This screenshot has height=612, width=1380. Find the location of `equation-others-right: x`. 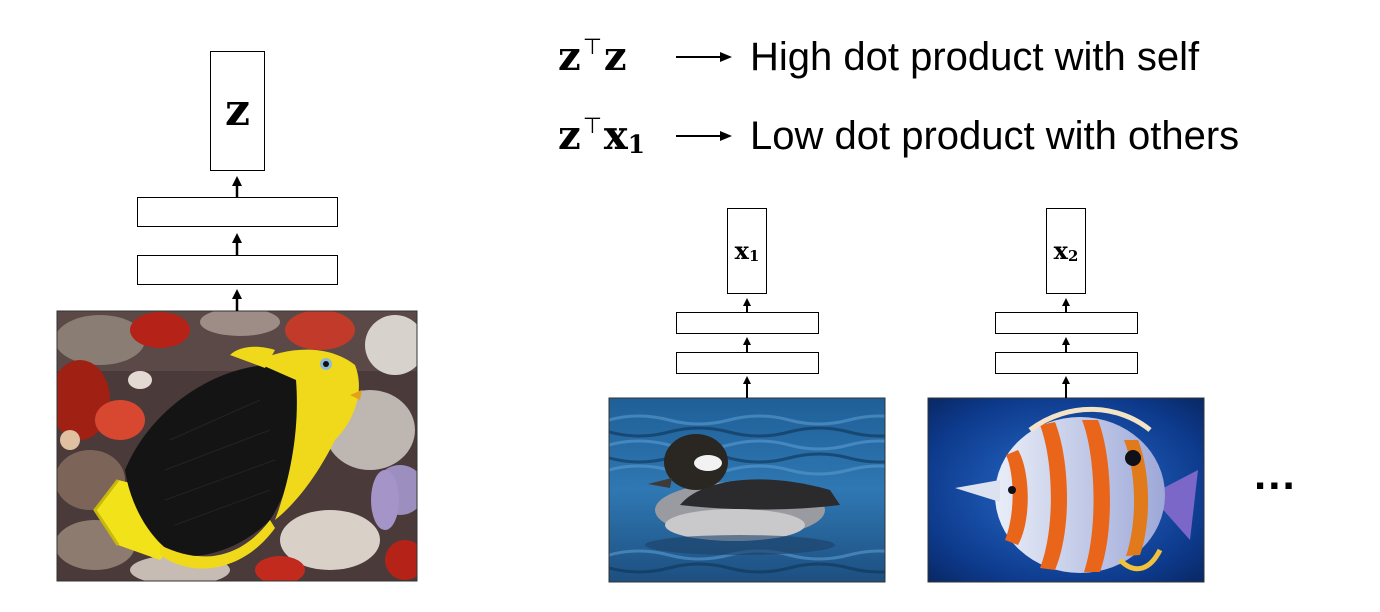

equation-others-right: x is located at coordinates (615, 135).